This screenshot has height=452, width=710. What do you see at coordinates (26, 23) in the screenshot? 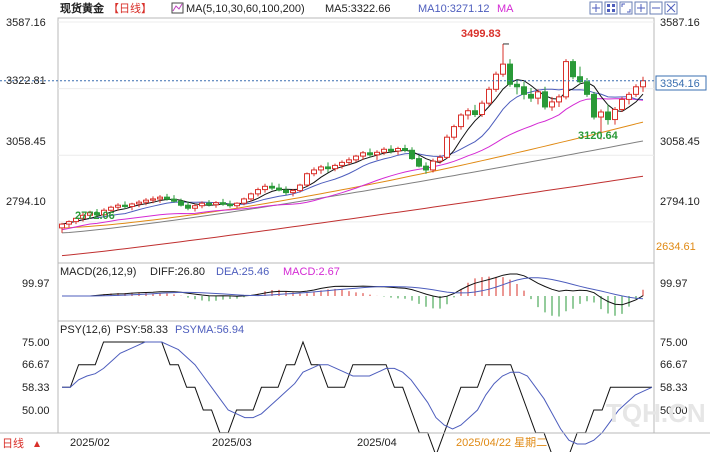
I see `price-tick-left-1: 3587.16` at bounding box center [26, 23].